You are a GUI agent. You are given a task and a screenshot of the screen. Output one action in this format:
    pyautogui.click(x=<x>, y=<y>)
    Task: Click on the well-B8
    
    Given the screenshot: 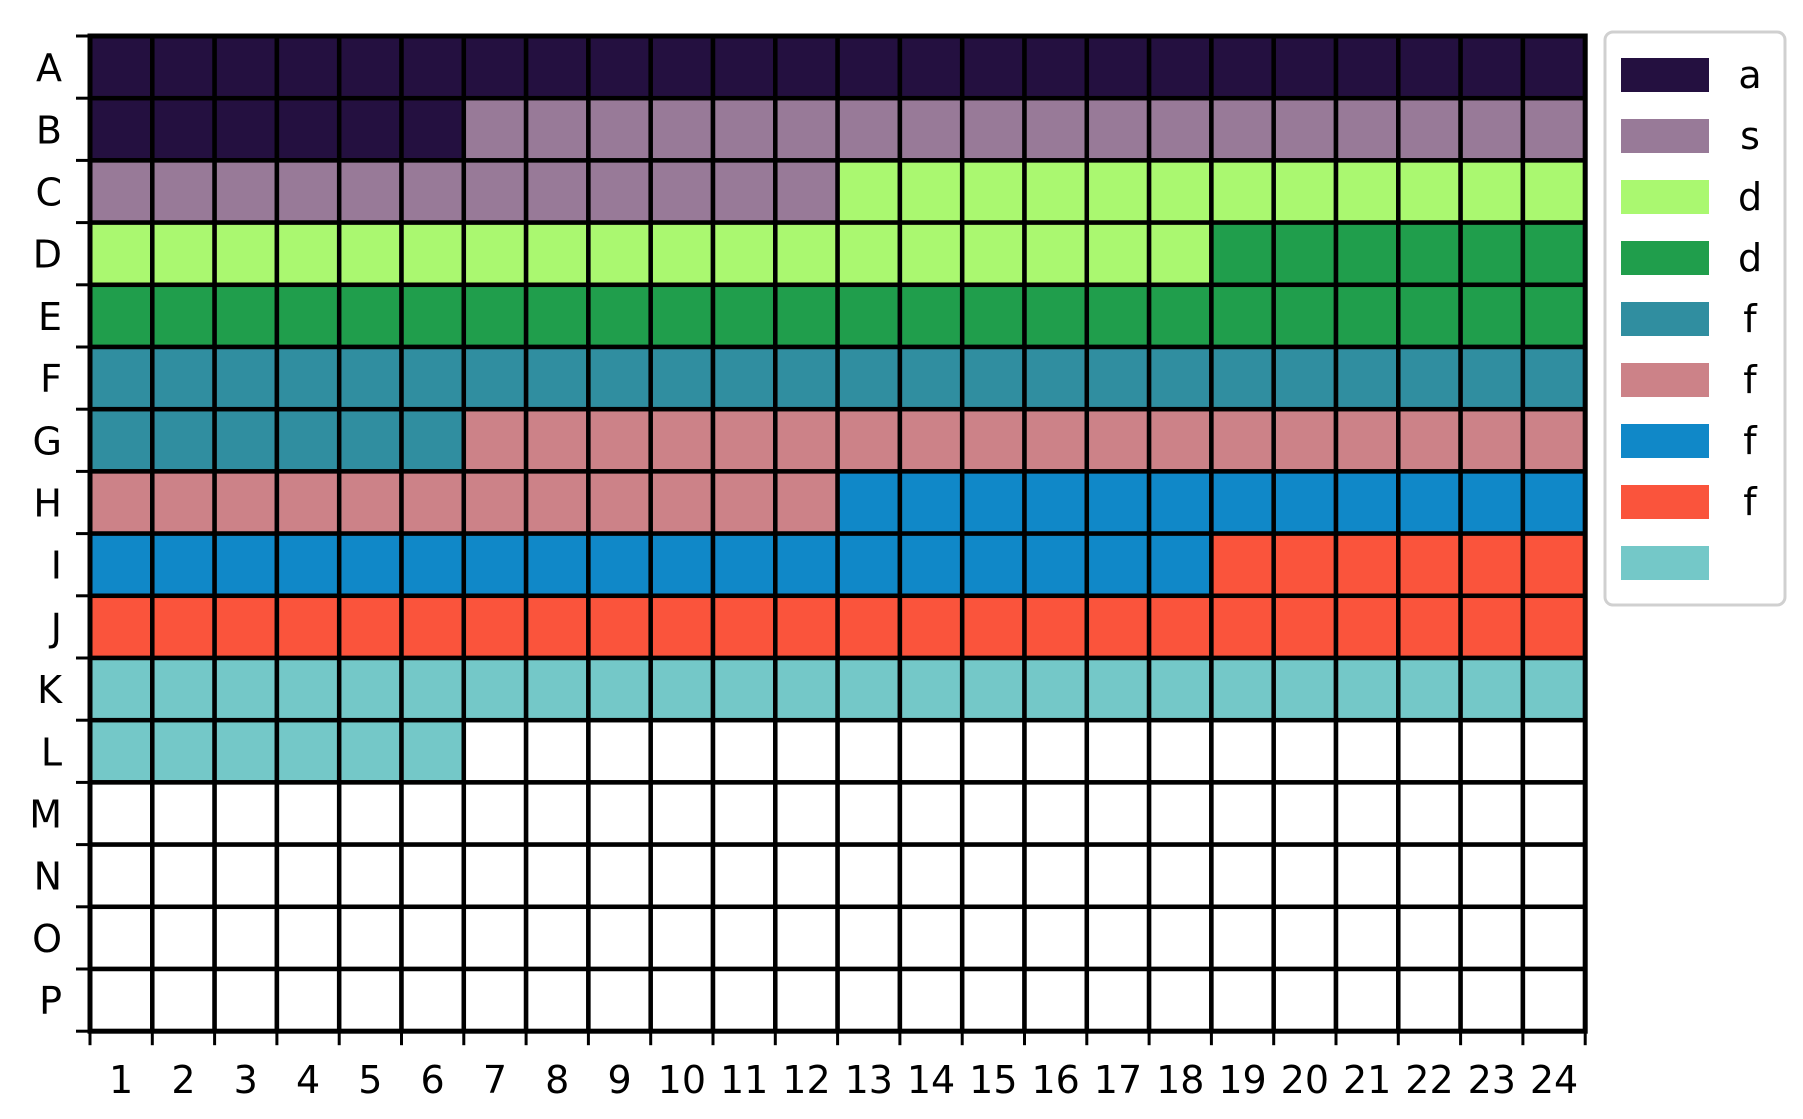 What is the action you would take?
    pyautogui.click(x=557, y=129)
    